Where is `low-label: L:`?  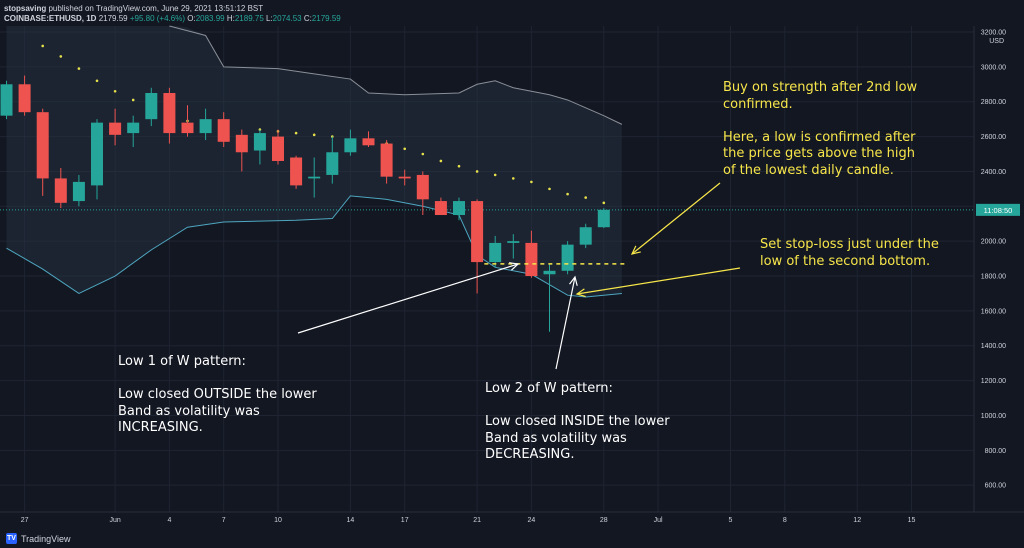
low-label: L: is located at coordinates (269, 18).